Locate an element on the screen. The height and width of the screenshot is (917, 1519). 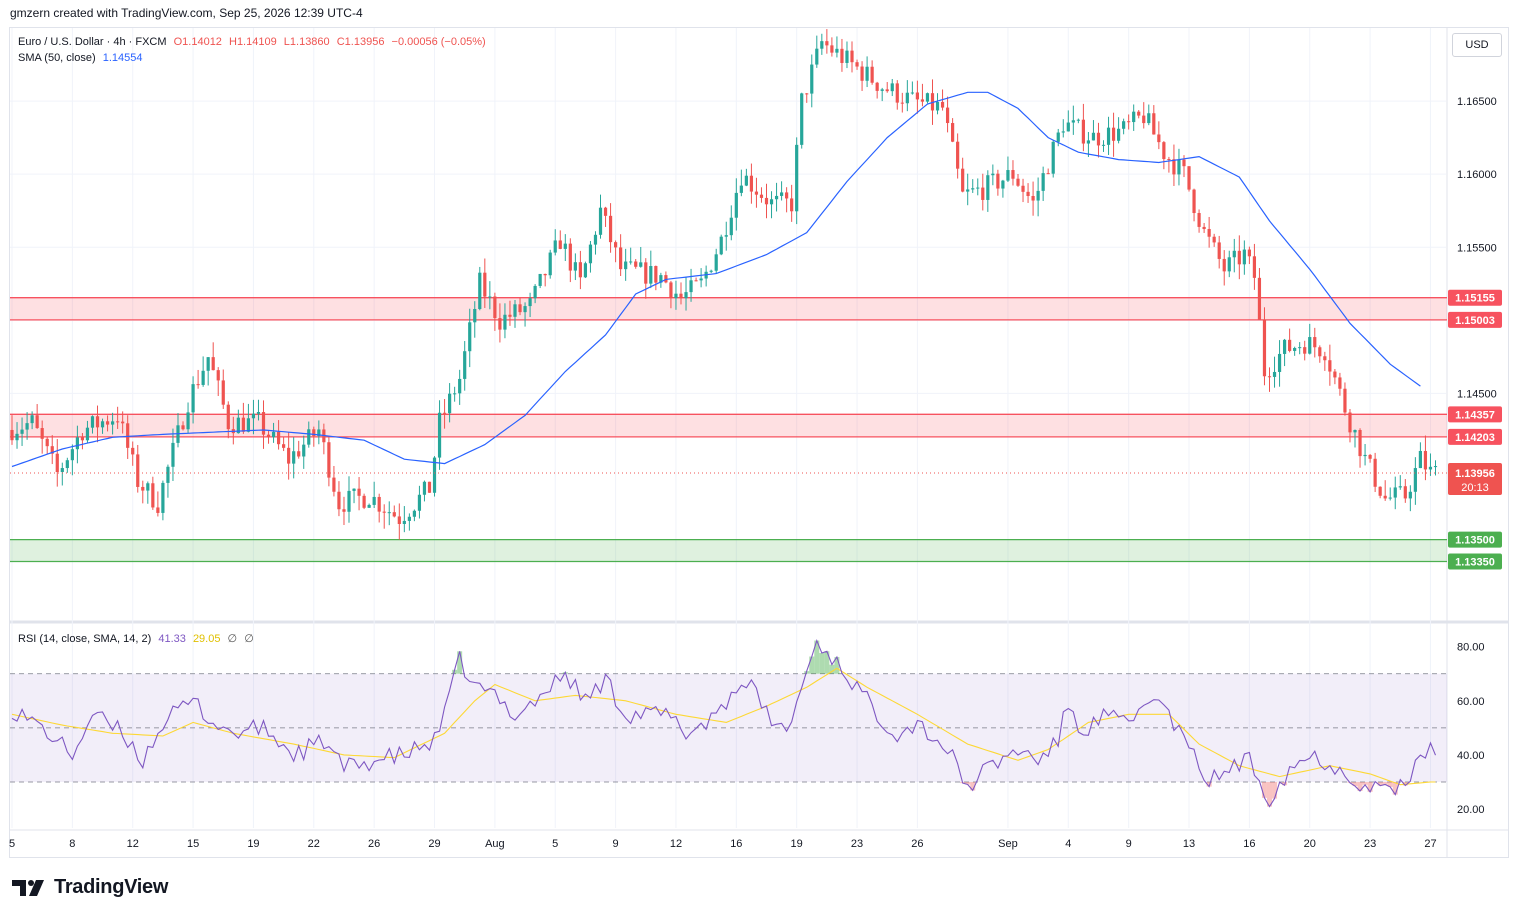
zone-price-label-1-1: 1.14203 is located at coordinates (1475, 438).